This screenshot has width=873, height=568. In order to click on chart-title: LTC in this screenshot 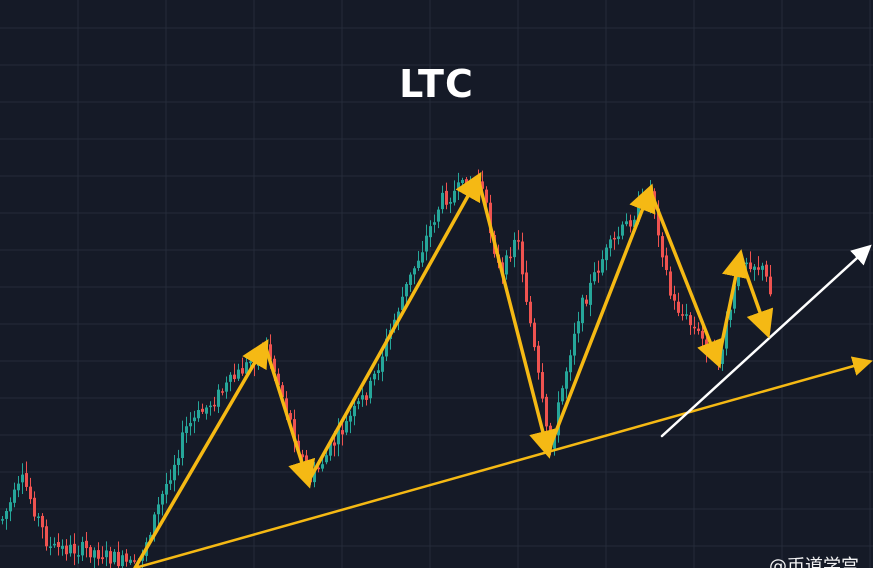, I will do `click(436, 84)`.